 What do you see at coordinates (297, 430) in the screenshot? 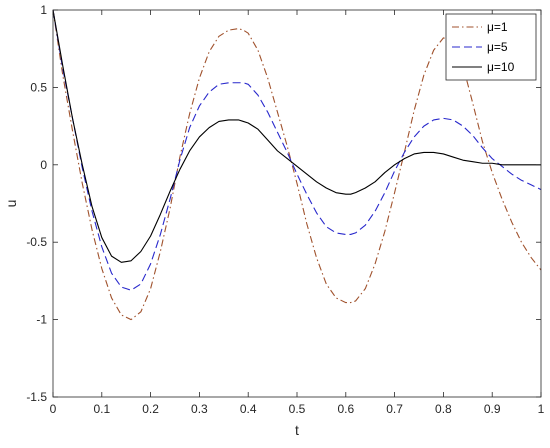
I see `x-axis-label: t` at bounding box center [297, 430].